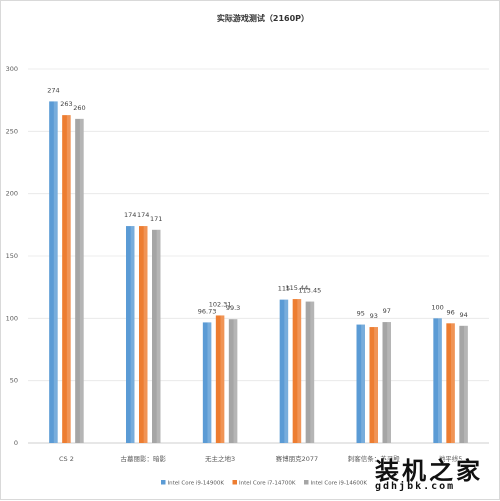 The height and width of the screenshot is (501, 500). I want to click on watermark-logo: 装机之家 gdhjbk.com, so click(435, 474).